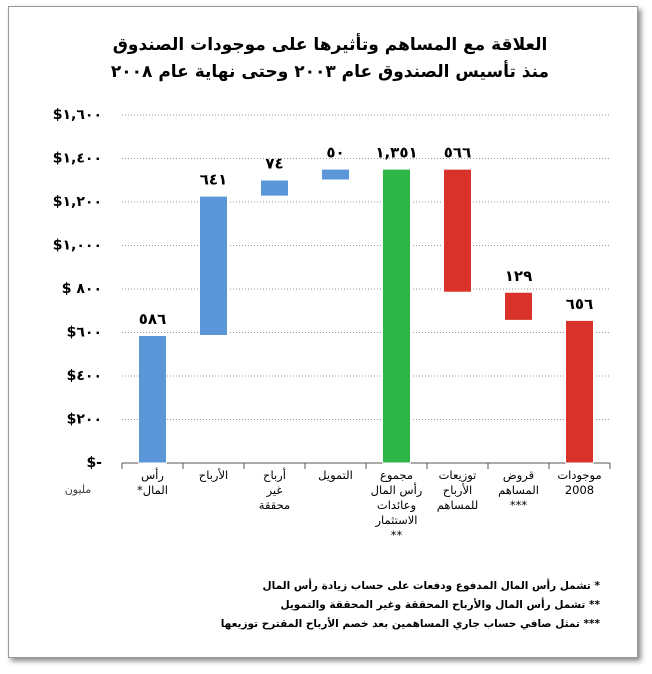 The image size is (652, 674). Describe the element at coordinates (84, 376) in the screenshot. I see `y-tick-label: $٤٠٠` at that location.